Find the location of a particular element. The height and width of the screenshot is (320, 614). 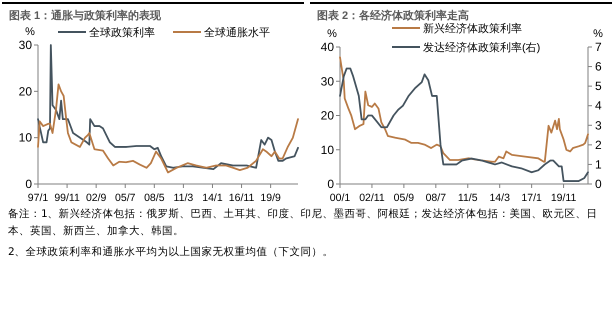

y2-tick-label: 1 is located at coordinates (598, 164).